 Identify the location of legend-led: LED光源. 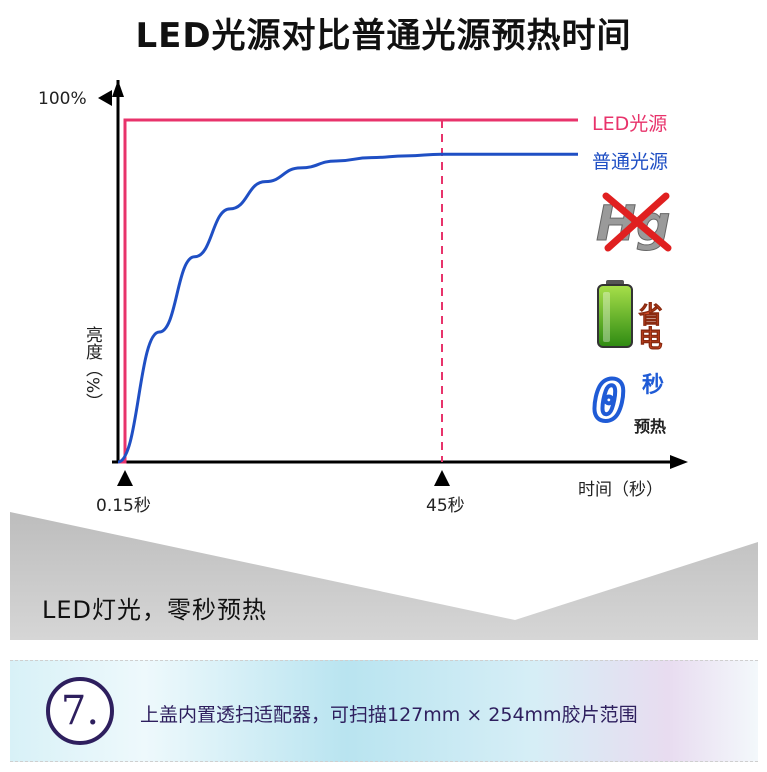
(629, 124).